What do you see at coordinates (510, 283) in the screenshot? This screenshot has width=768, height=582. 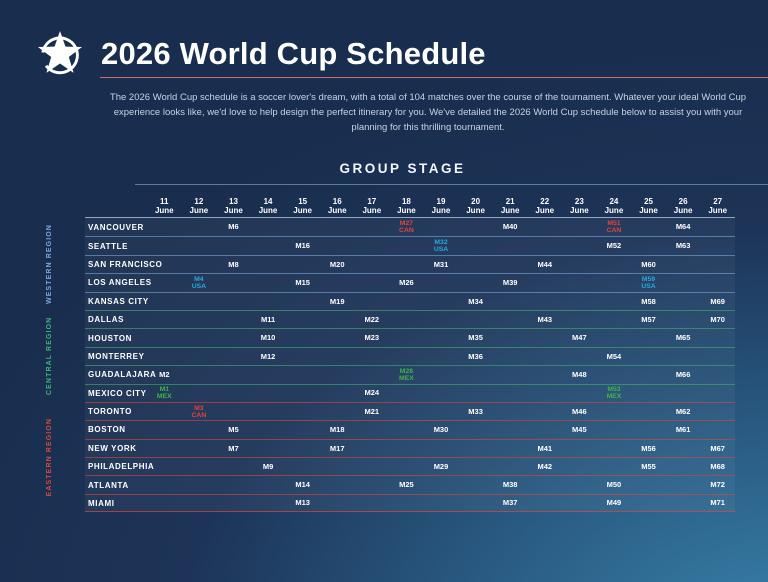 I see `match-cell-m39: M39` at bounding box center [510, 283].